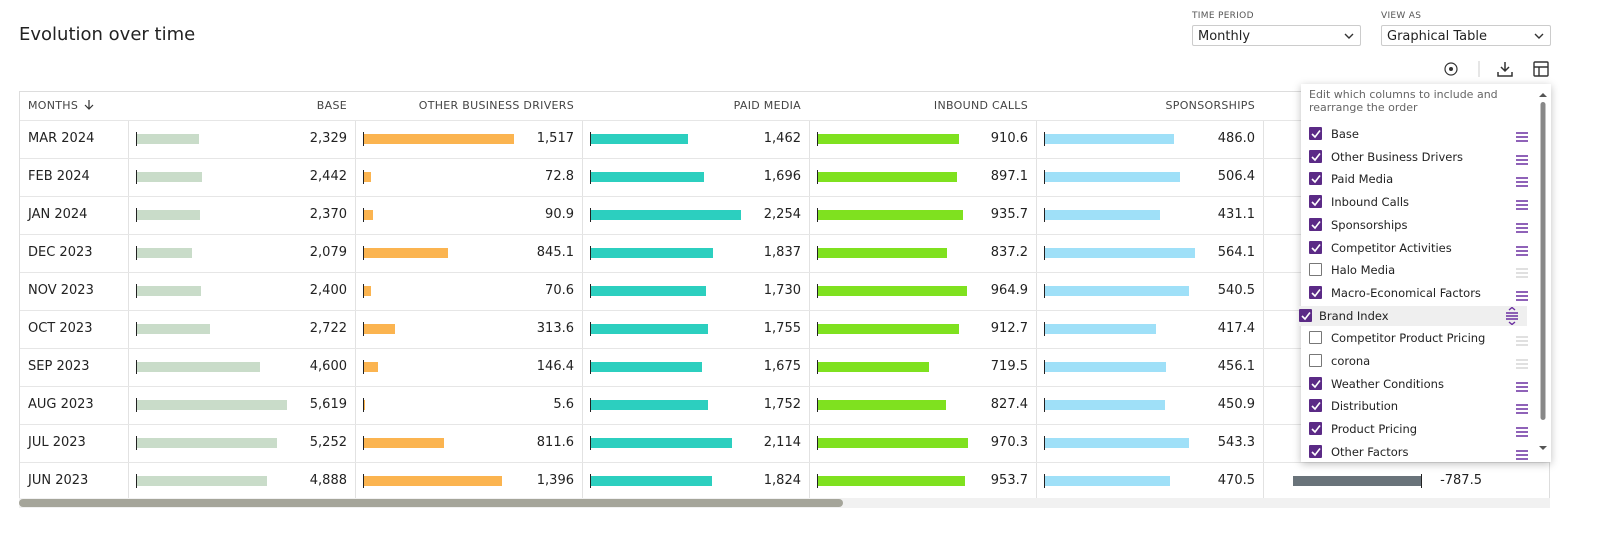 Image resolution: width=1600 pixels, height=535 pixels. Describe the element at coordinates (1420, 157) in the screenshot. I see `column-option: Other Business Drivers` at that location.